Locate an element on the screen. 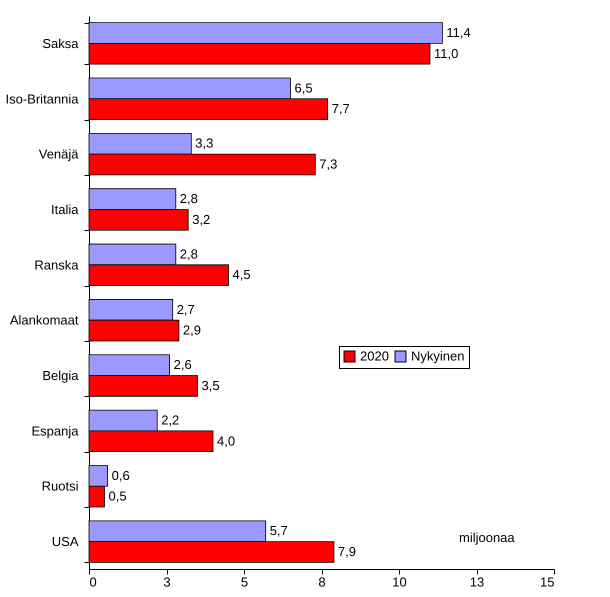 This screenshot has height=597, width=610. data-label: 2,9 is located at coordinates (191, 330).